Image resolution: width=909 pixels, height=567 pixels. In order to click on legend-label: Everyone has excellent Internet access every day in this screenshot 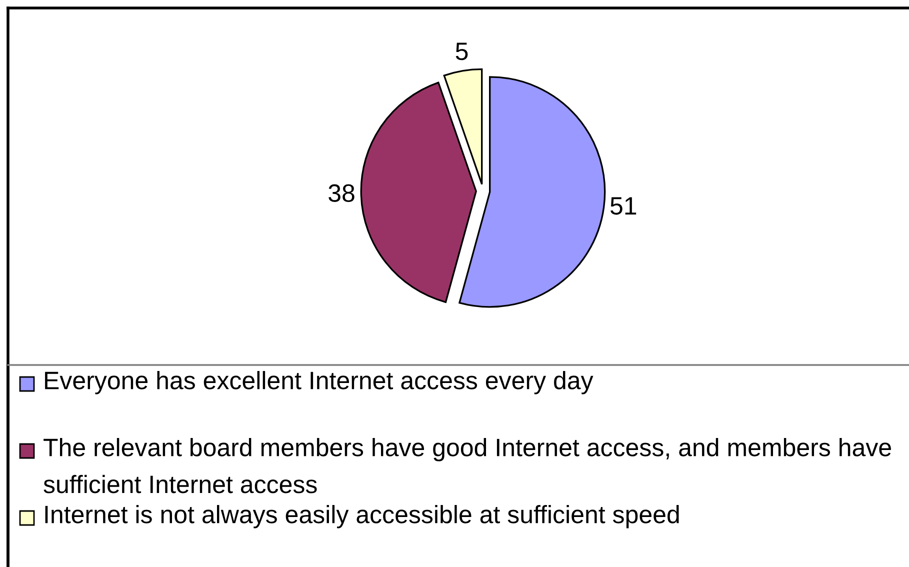, I will do `click(319, 382)`.